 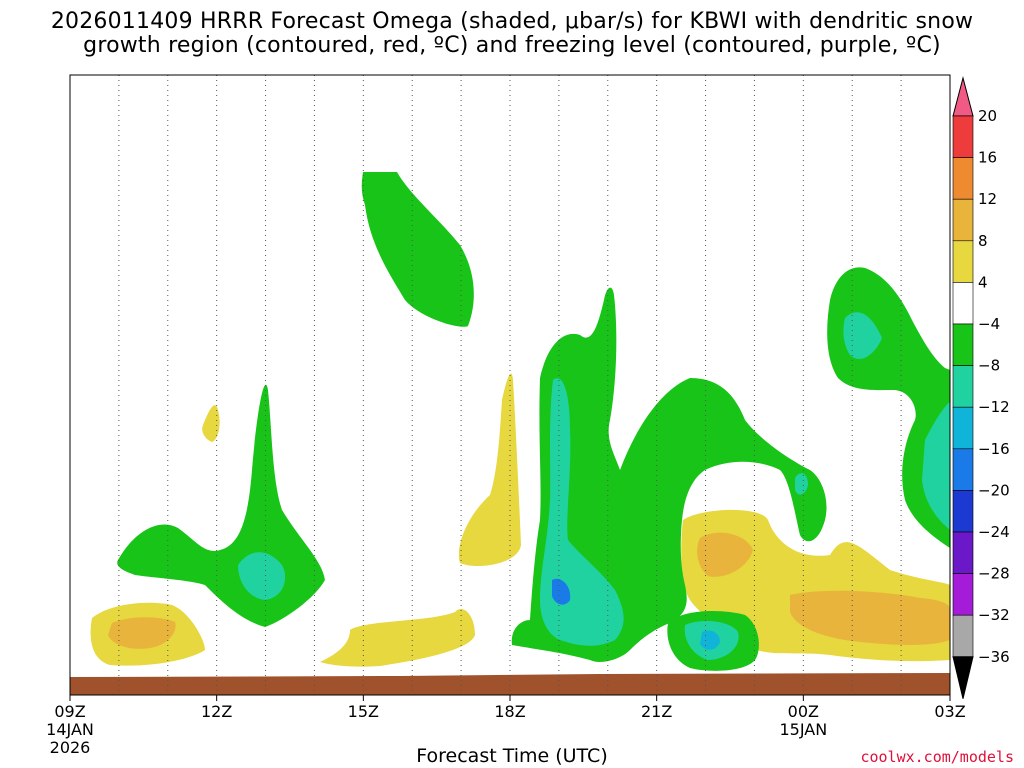 What do you see at coordinates (363, 711) in the screenshot?
I see `x-tick-label: 15Z` at bounding box center [363, 711].